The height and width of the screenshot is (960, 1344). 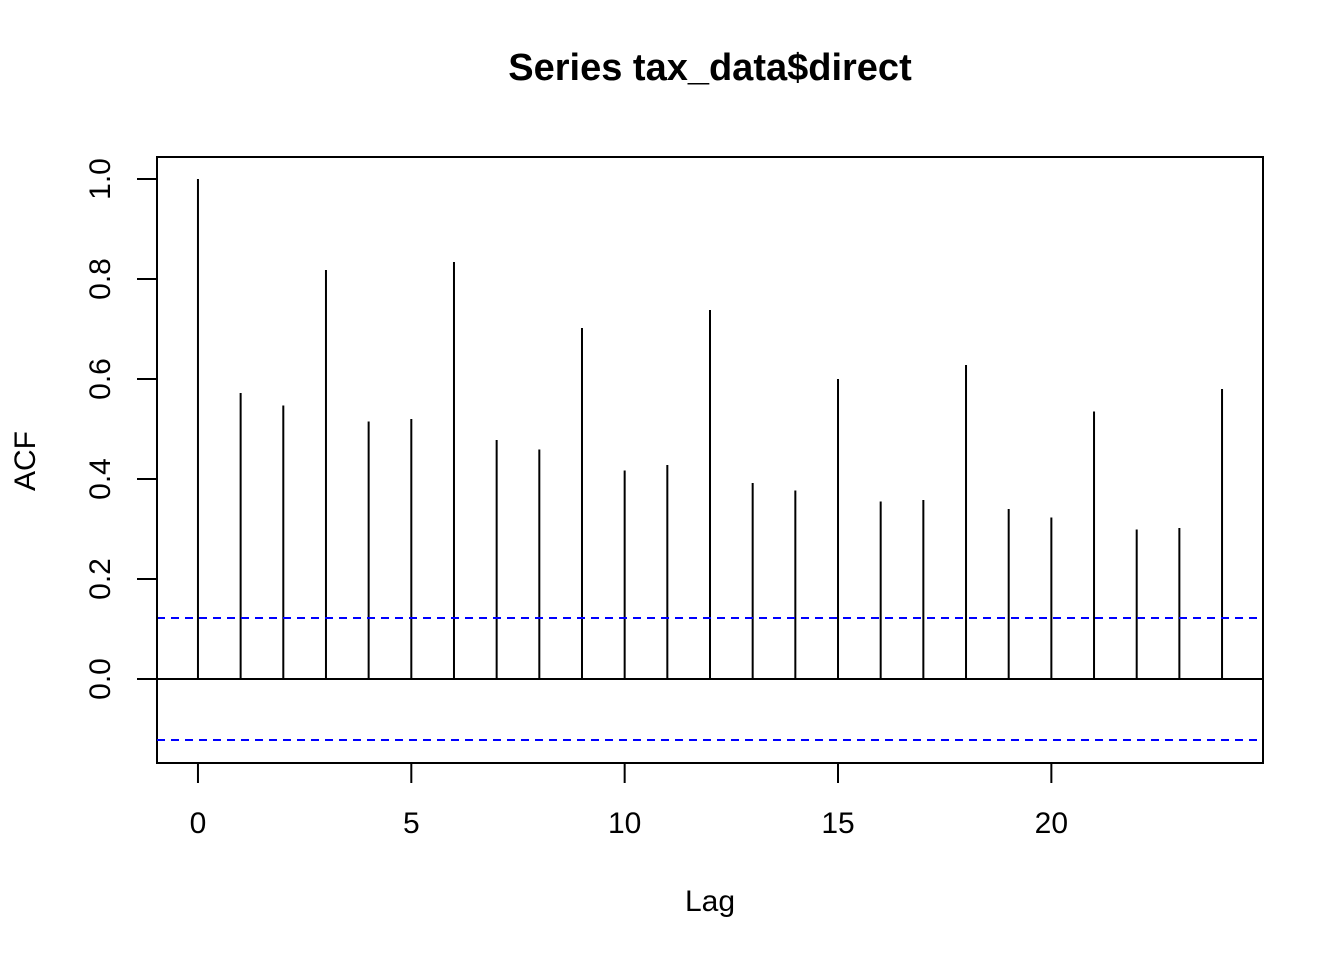 I want to click on x-axis-label: Lag, so click(x=710, y=901).